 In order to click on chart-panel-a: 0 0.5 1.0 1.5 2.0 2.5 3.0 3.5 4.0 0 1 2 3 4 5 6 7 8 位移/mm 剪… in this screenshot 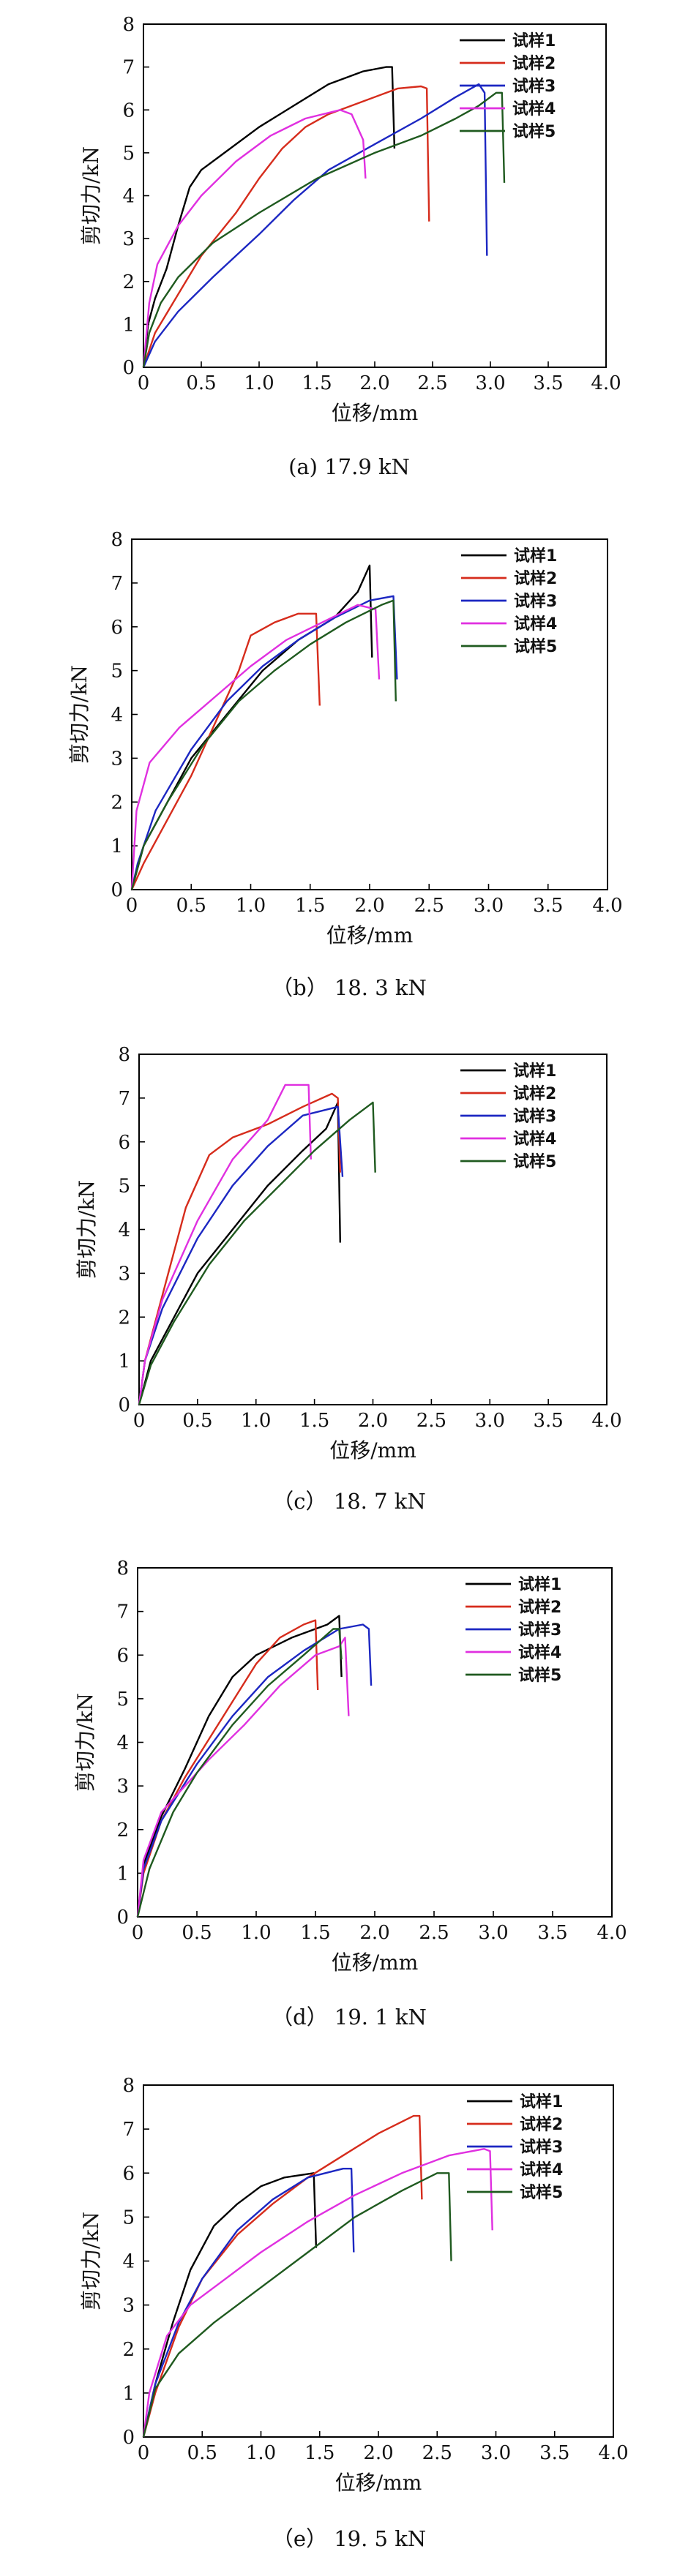, I will do `click(350, 247)`.